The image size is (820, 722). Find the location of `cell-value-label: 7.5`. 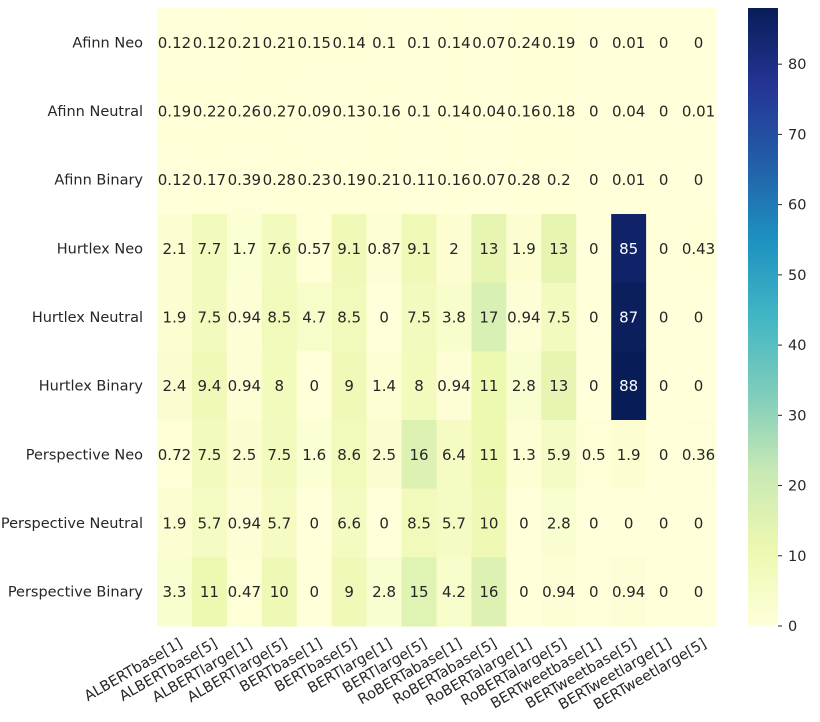

cell-value-label: 7.5 is located at coordinates (209, 455).